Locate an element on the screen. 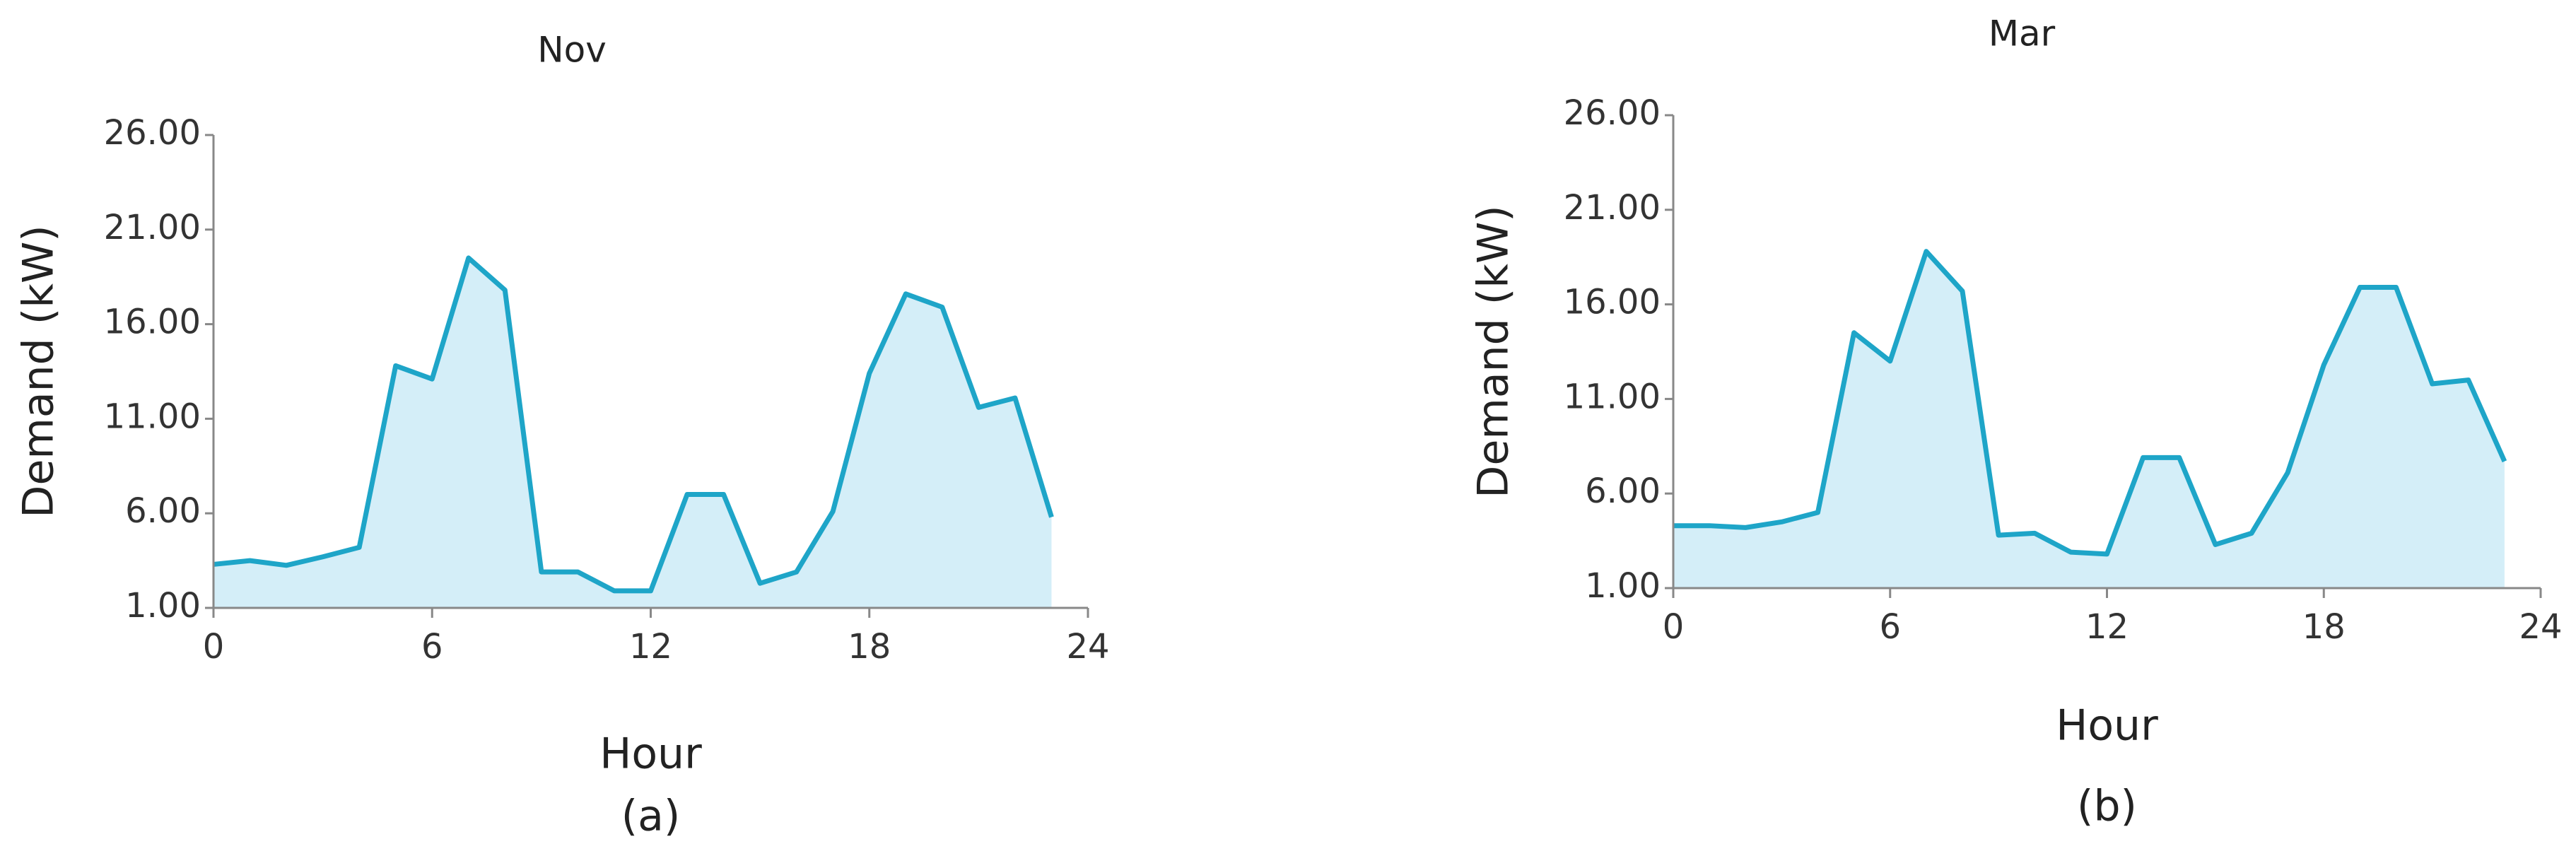 This screenshot has height=856, width=2576. caption: (b) is located at coordinates (2107, 806).